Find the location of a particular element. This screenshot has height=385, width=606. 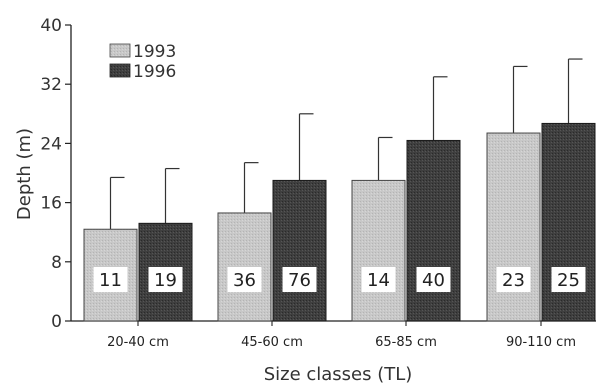

n-label: 19 is located at coordinates (165, 280).